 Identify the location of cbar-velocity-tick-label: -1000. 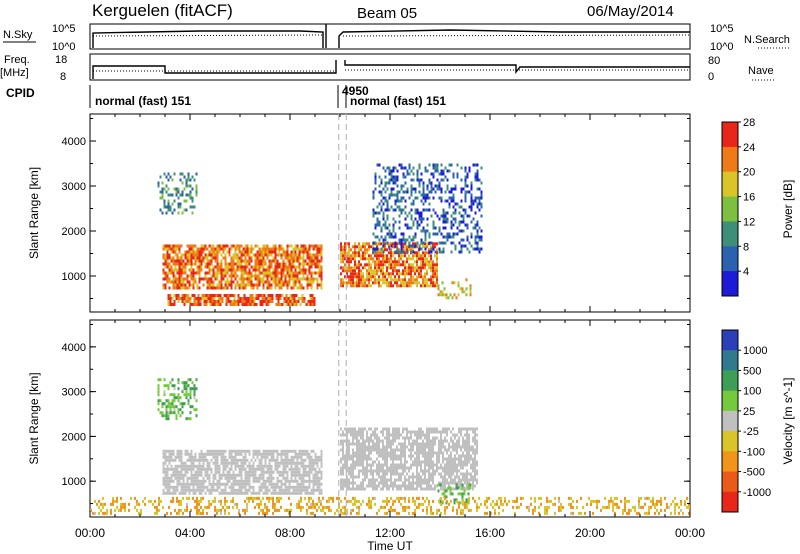
(757, 493).